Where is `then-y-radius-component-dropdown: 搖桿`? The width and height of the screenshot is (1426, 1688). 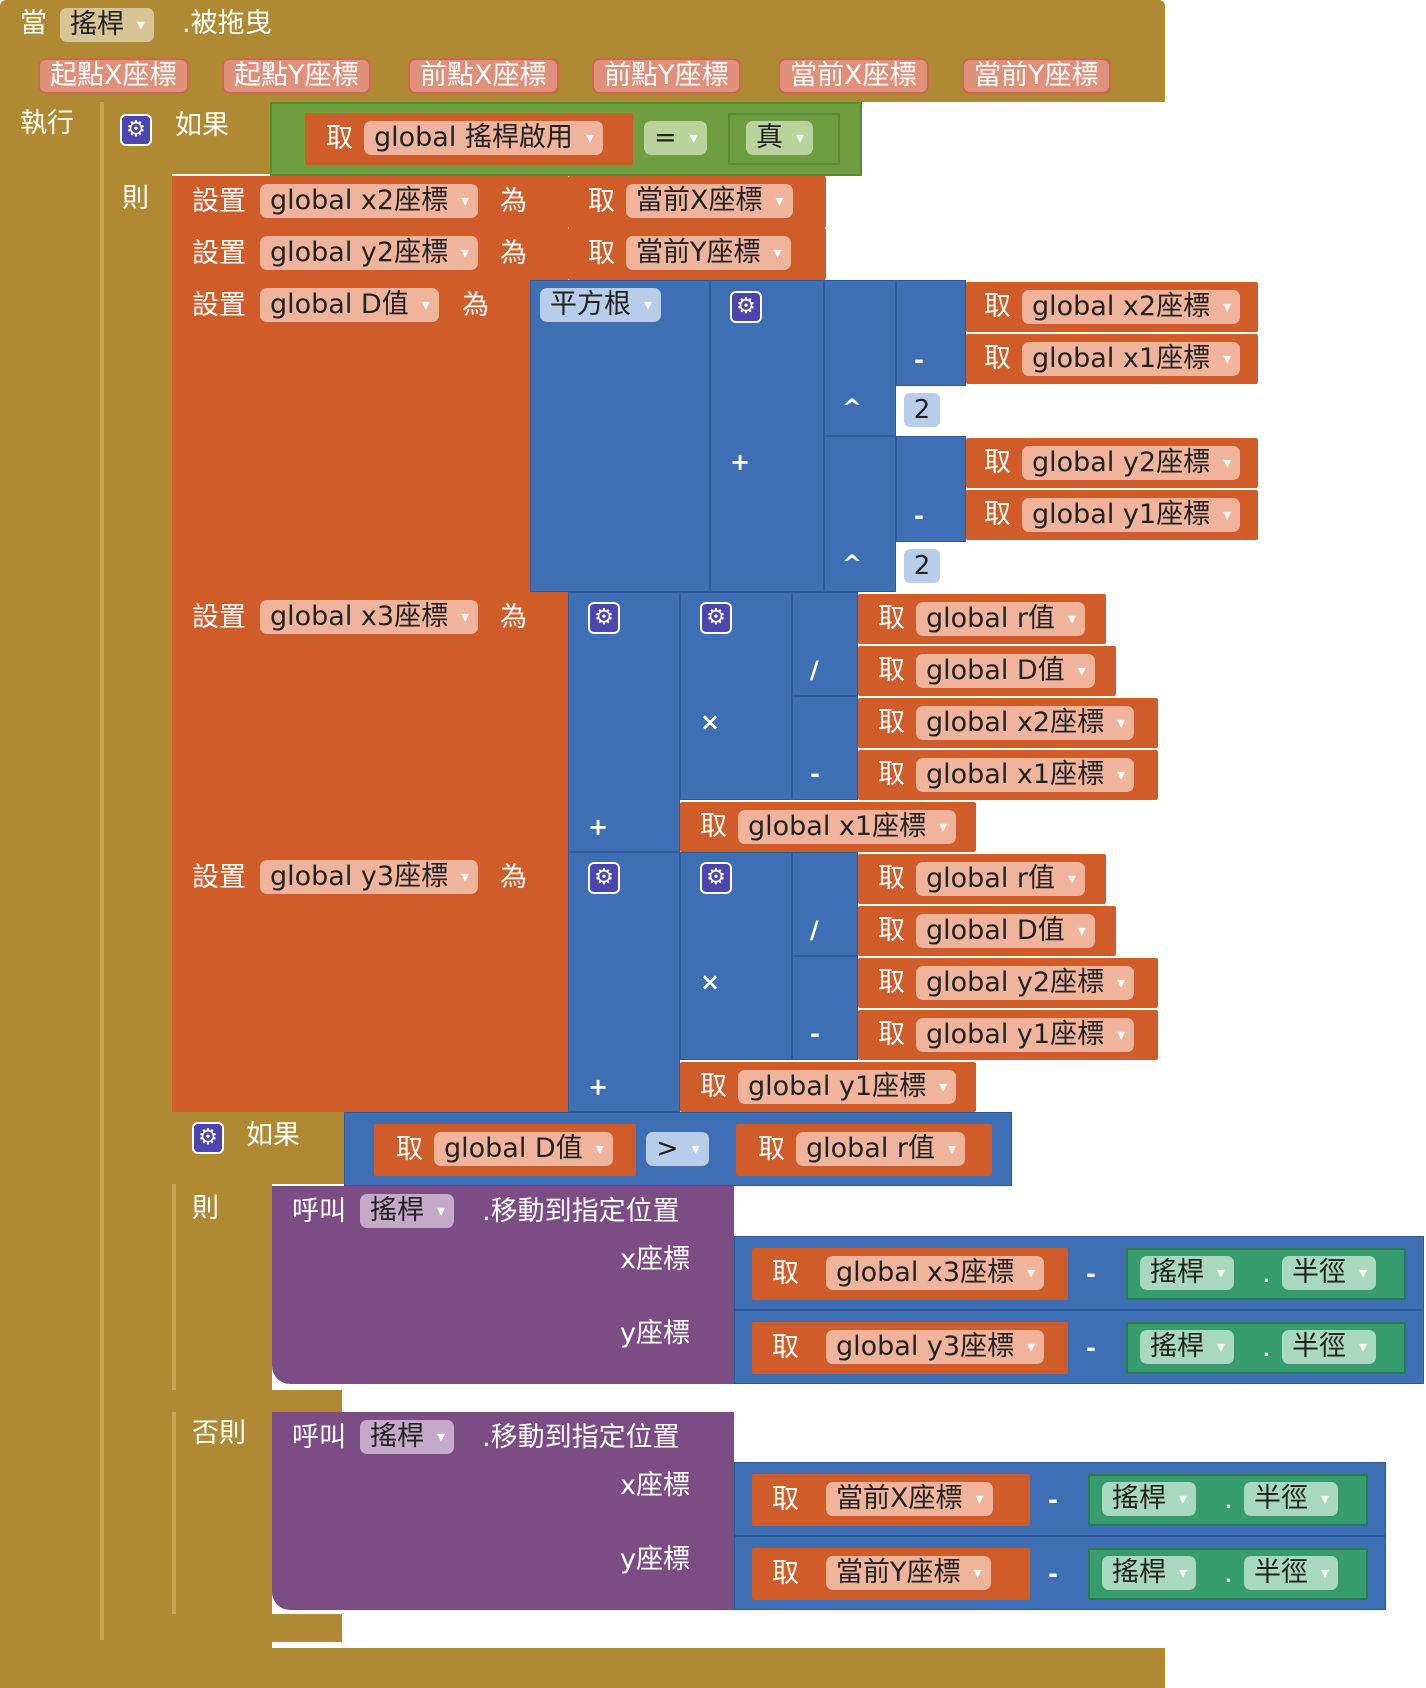 then-y-radius-component-dropdown: 搖桿 is located at coordinates (1187, 1347).